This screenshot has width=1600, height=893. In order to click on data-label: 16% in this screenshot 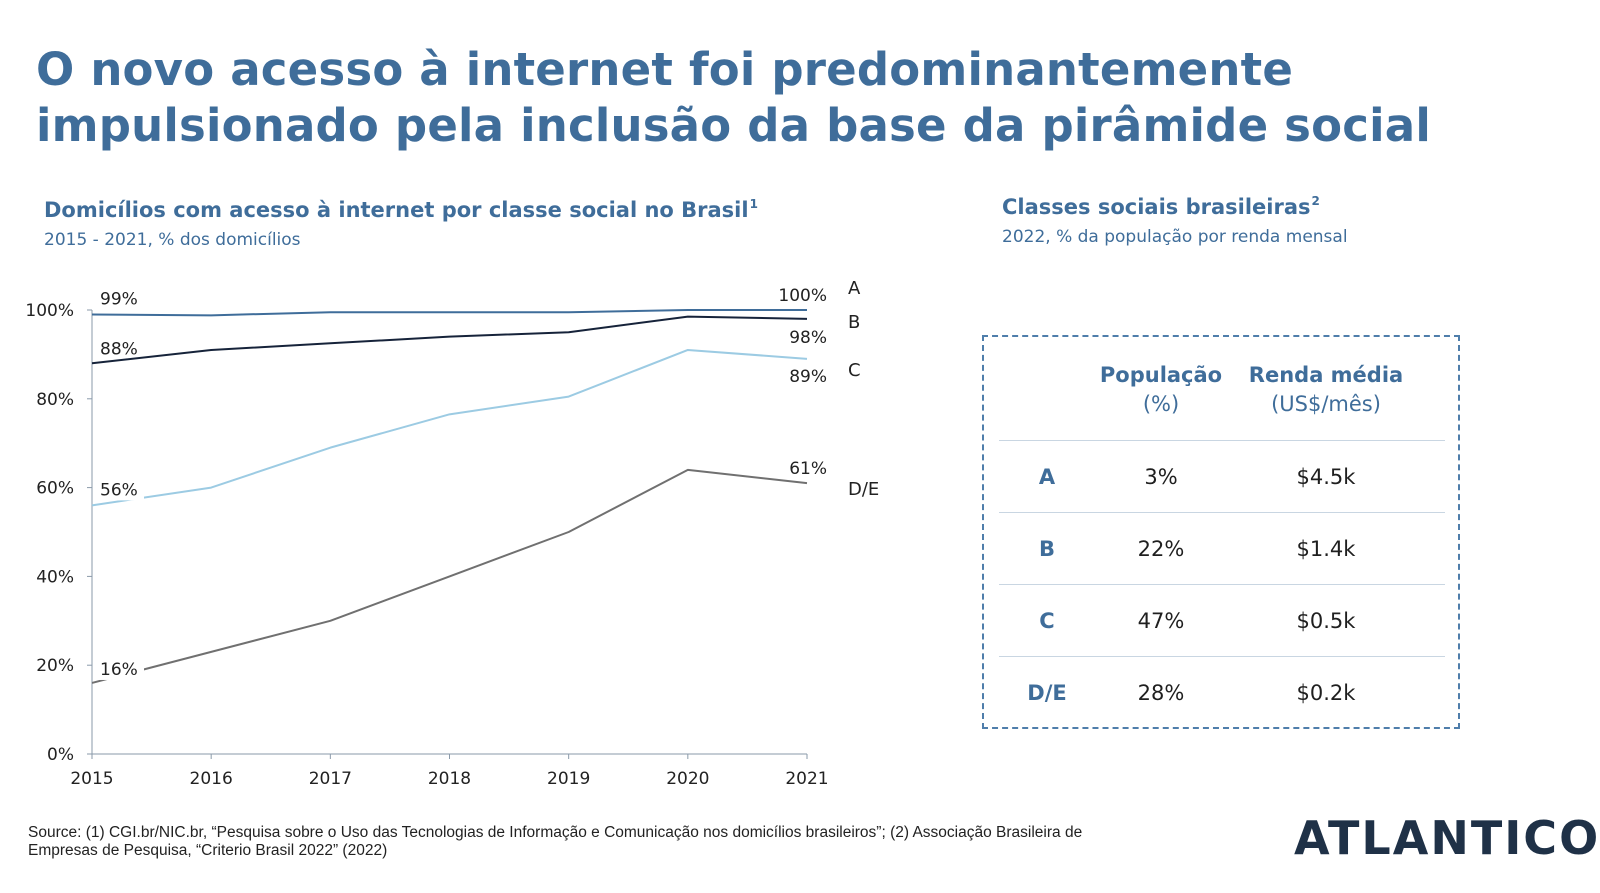, I will do `click(119, 670)`.